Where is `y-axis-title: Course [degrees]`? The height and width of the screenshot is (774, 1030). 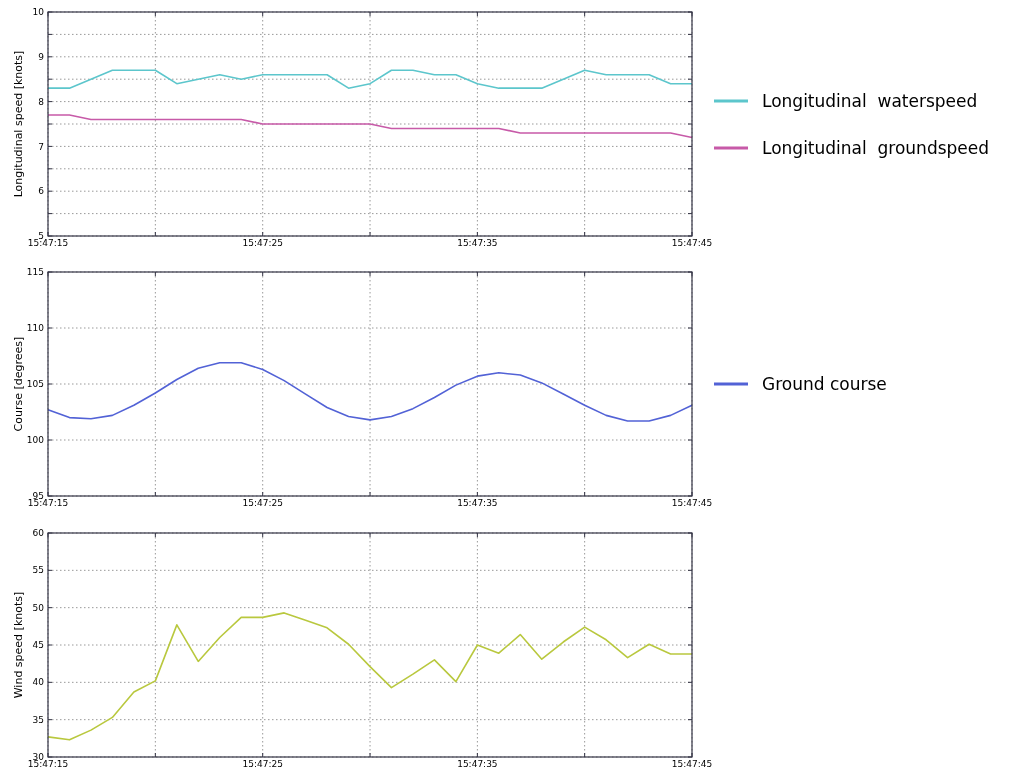 y-axis-title: Course [degrees] is located at coordinates (18, 384).